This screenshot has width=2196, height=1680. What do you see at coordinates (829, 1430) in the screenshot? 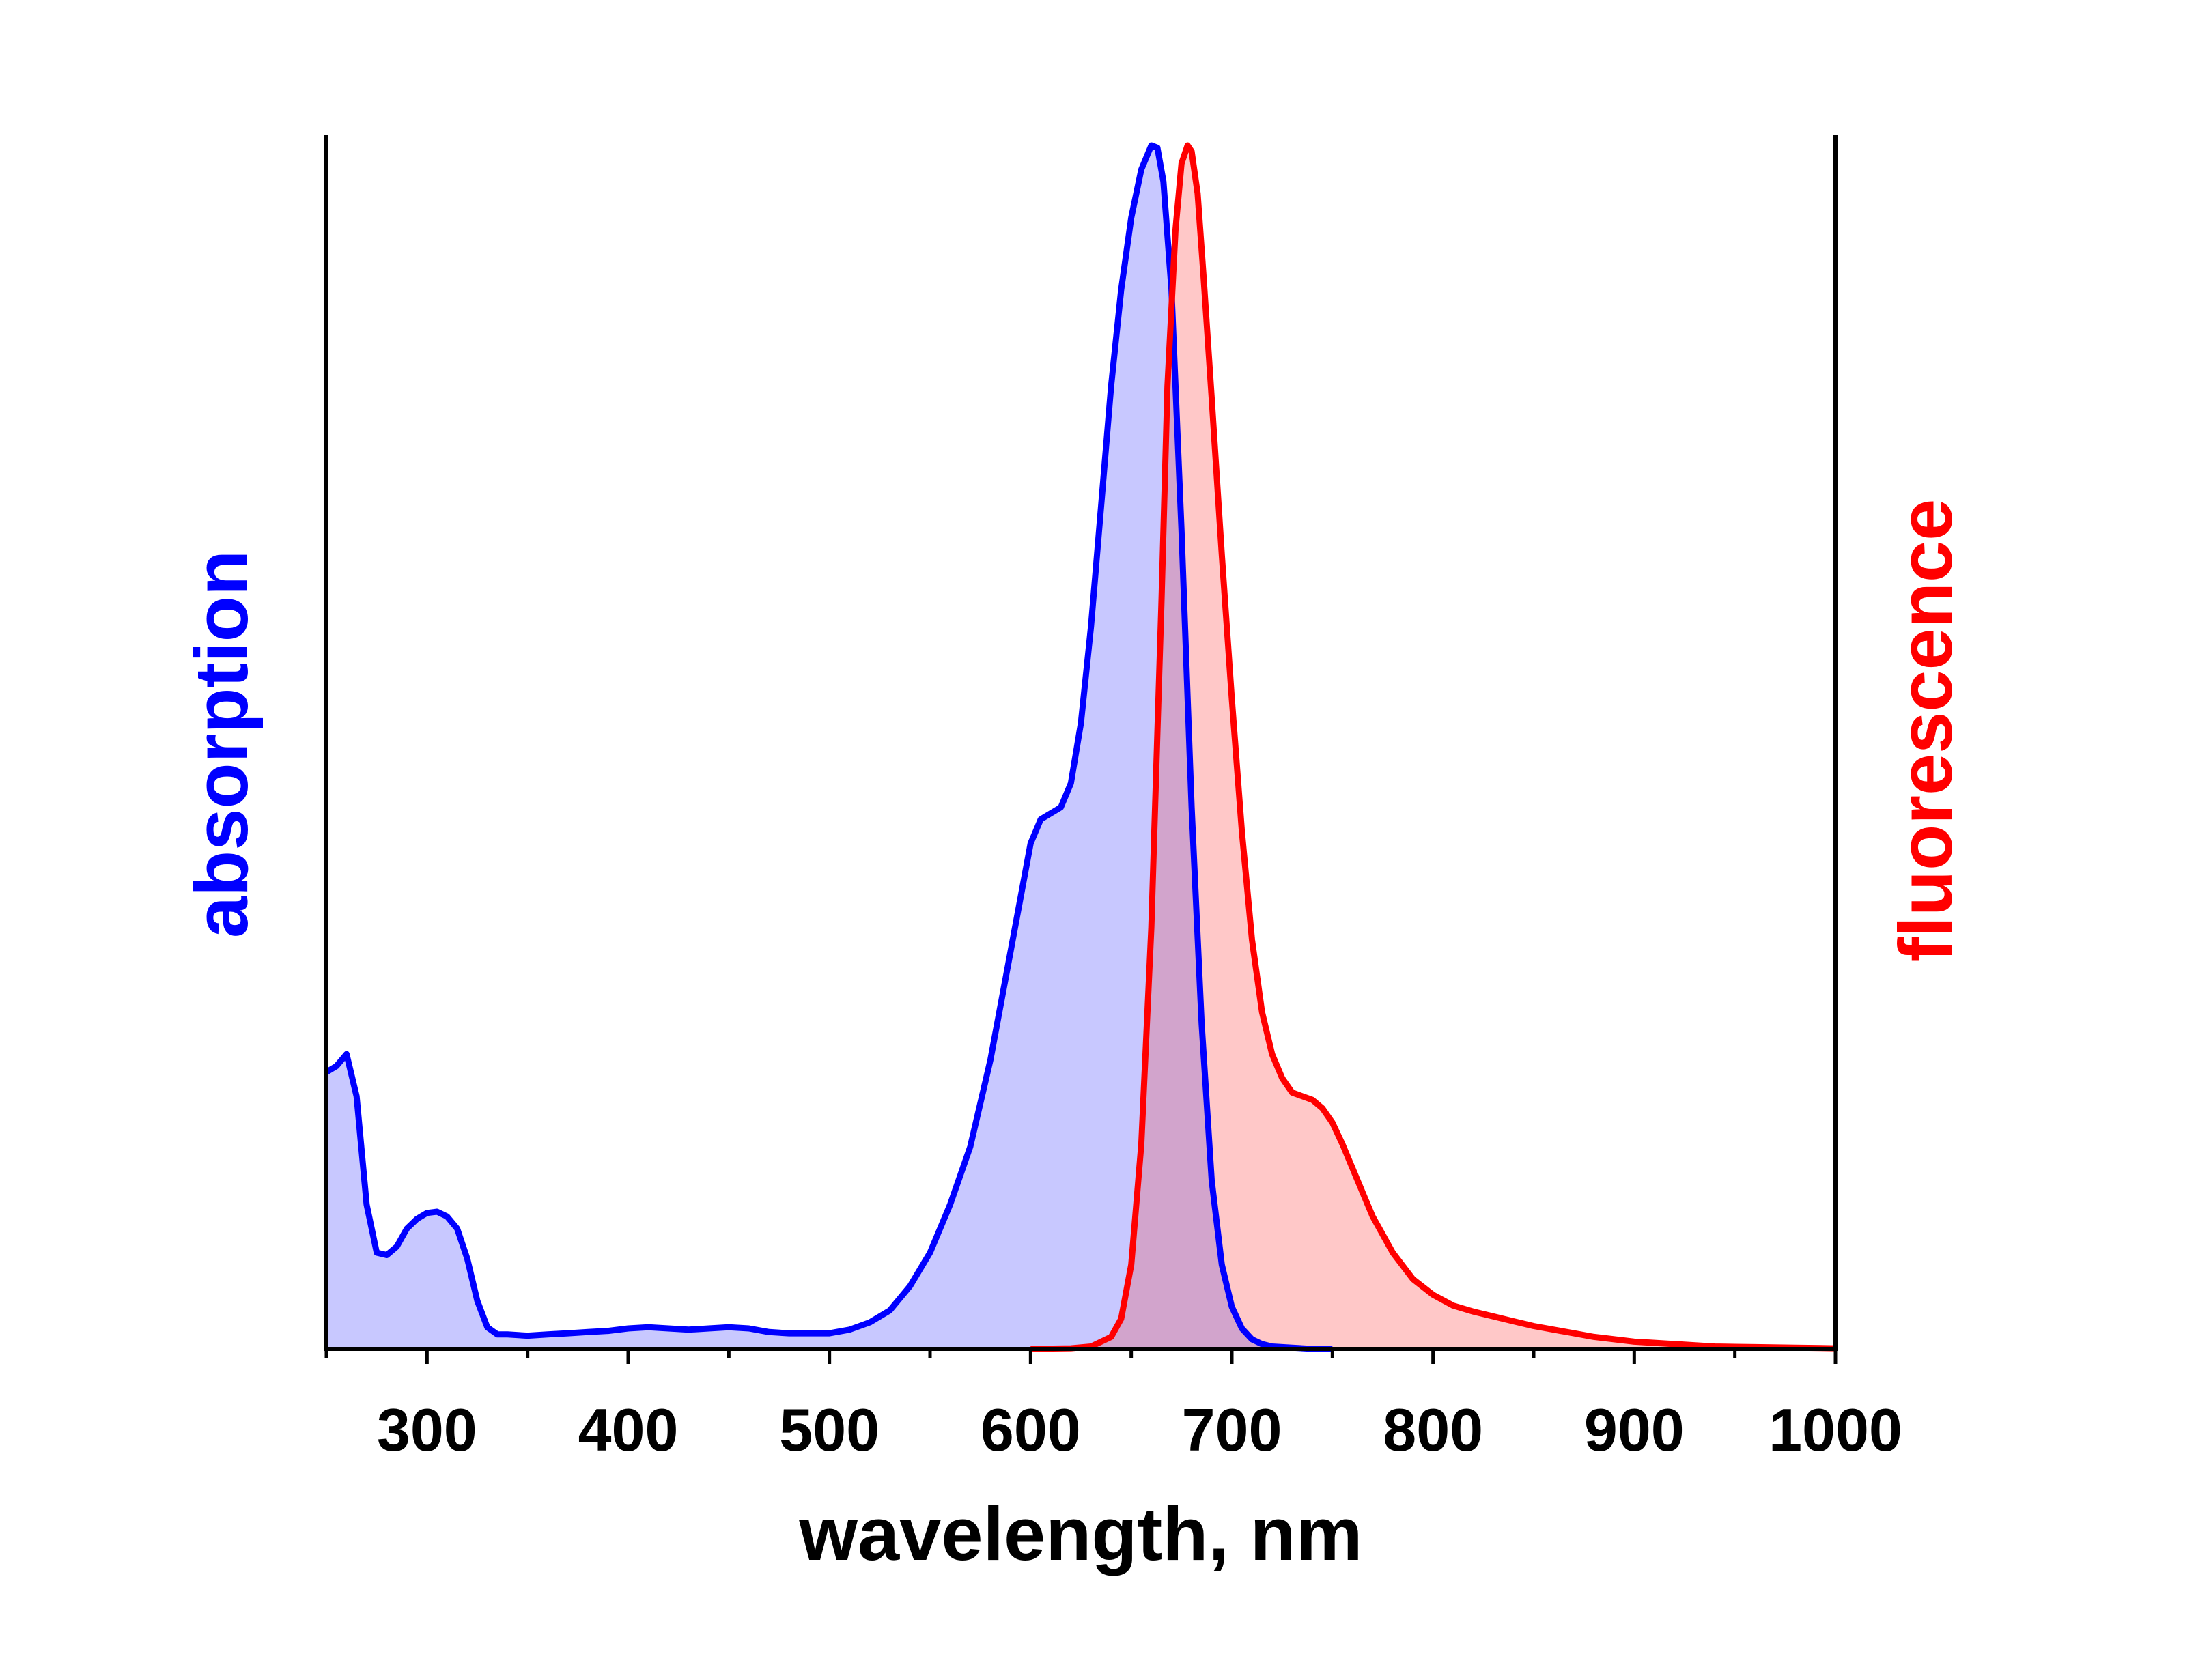
I see `x-tick-label: 500` at bounding box center [829, 1430].